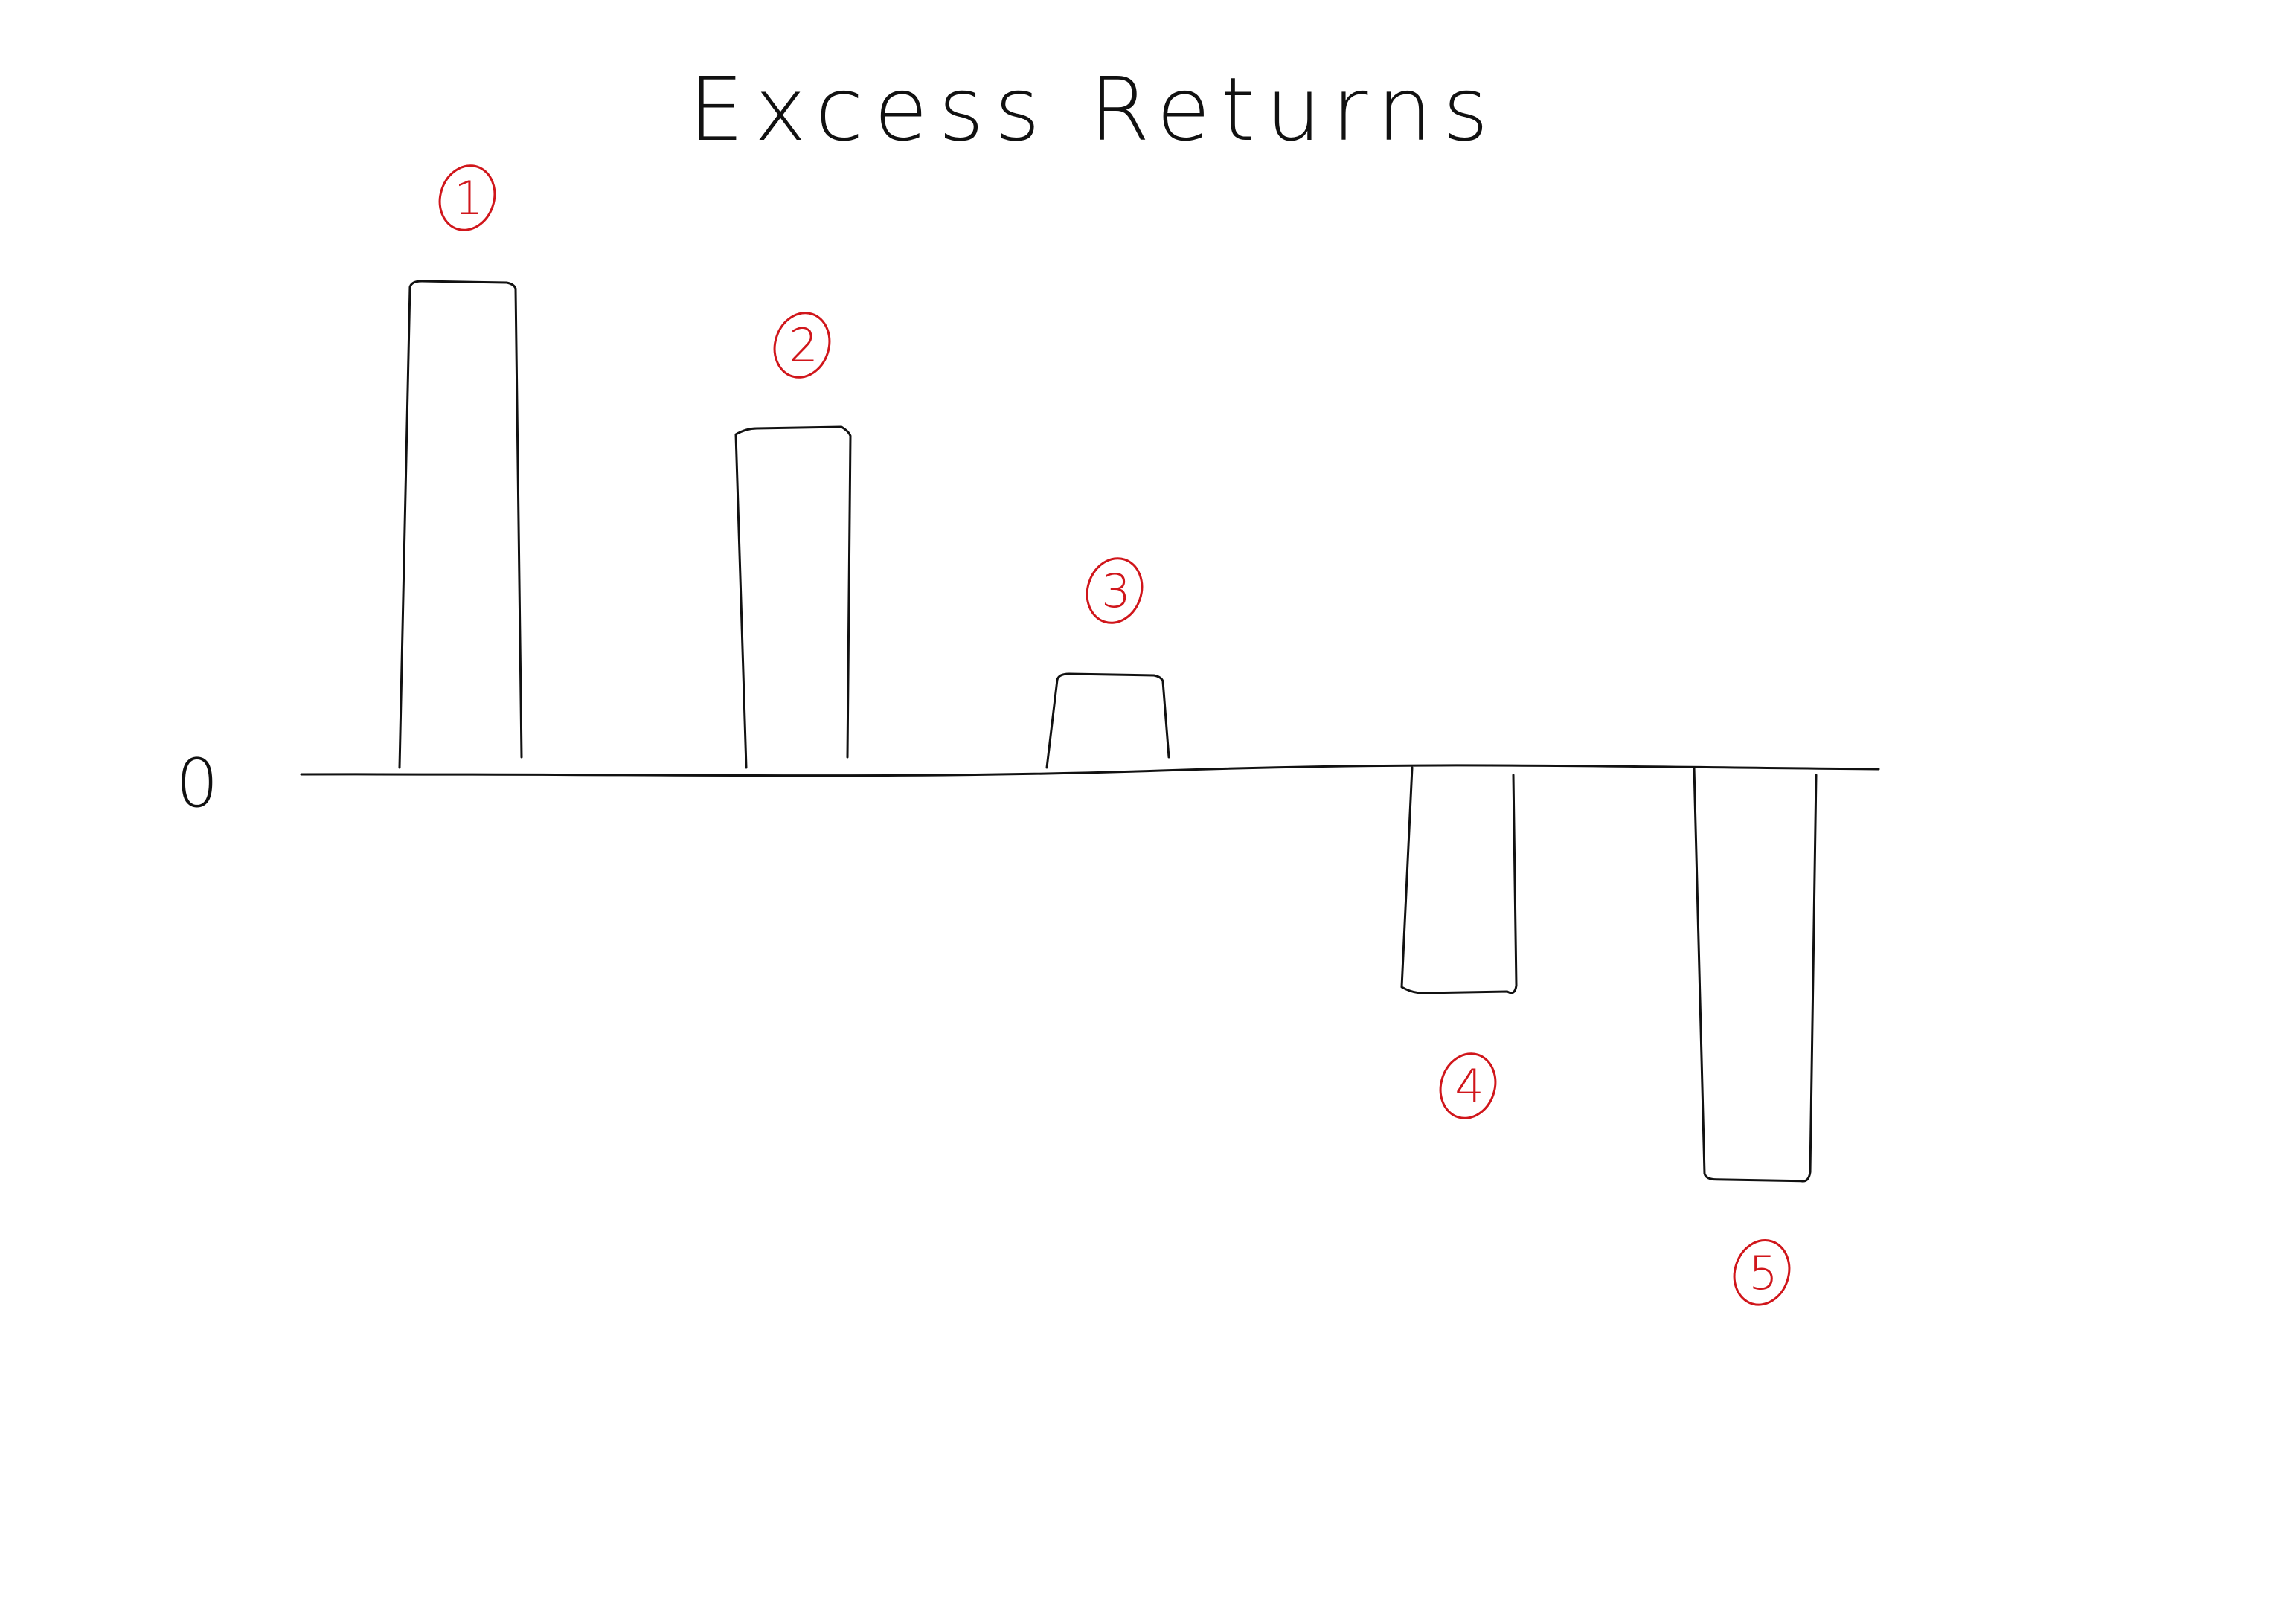 The width and height of the screenshot is (2296, 1623). I want to click on data-label-4: 4, so click(1468, 1086).